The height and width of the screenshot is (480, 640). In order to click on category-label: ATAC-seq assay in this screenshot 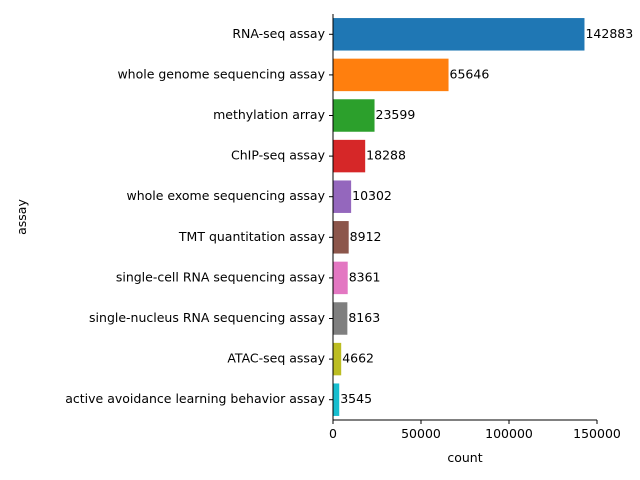, I will do `click(276, 358)`.